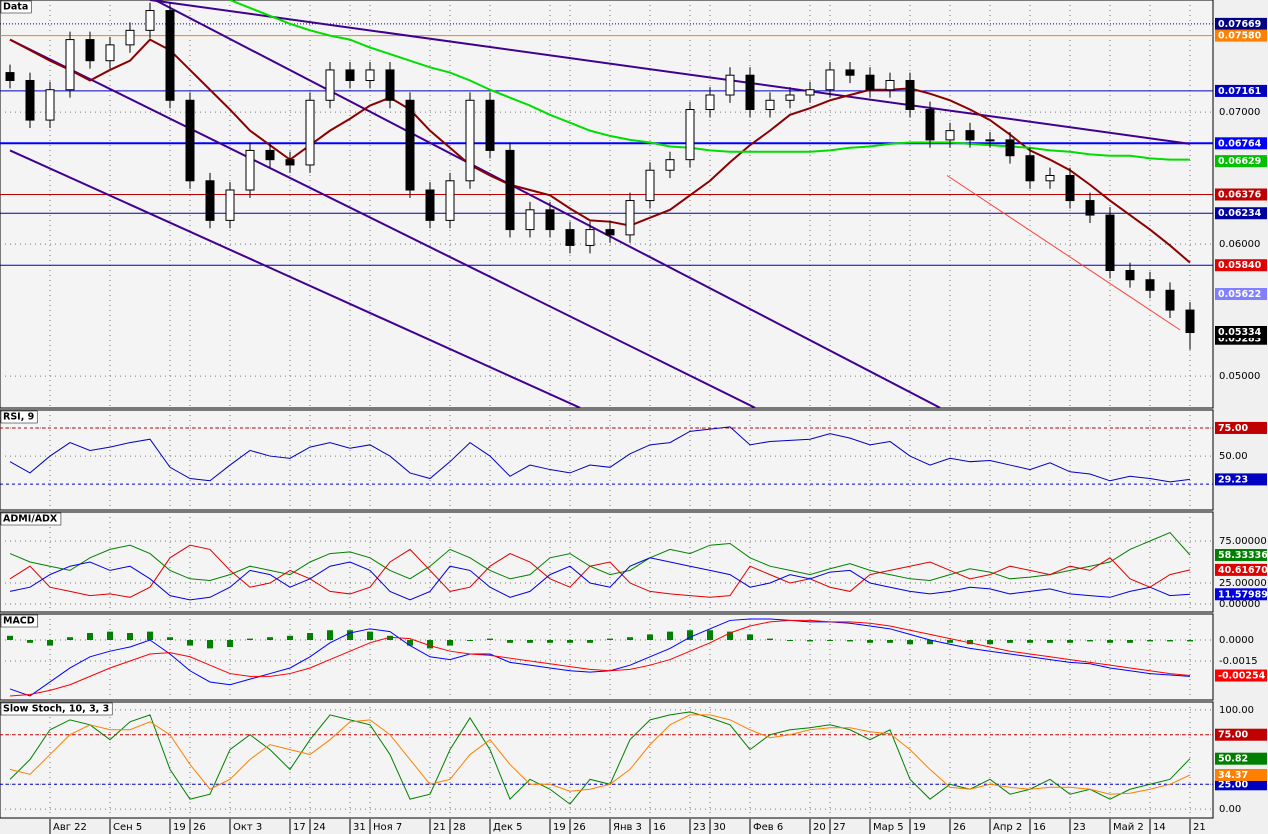  Describe the element at coordinates (1039, 827) in the screenshot. I see `x-tick-label: 16` at that location.